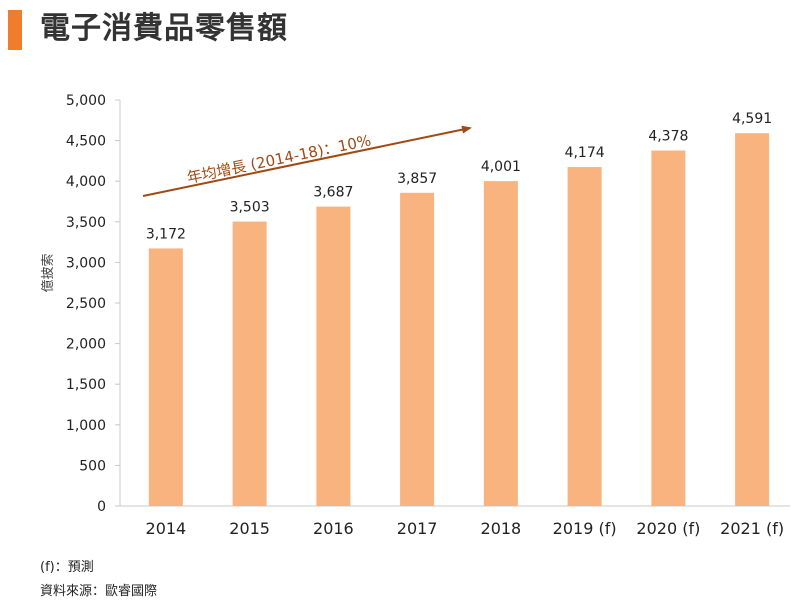 The height and width of the screenshot is (607, 800). Describe the element at coordinates (86, 385) in the screenshot. I see `y-tick-label: 1,500` at that location.